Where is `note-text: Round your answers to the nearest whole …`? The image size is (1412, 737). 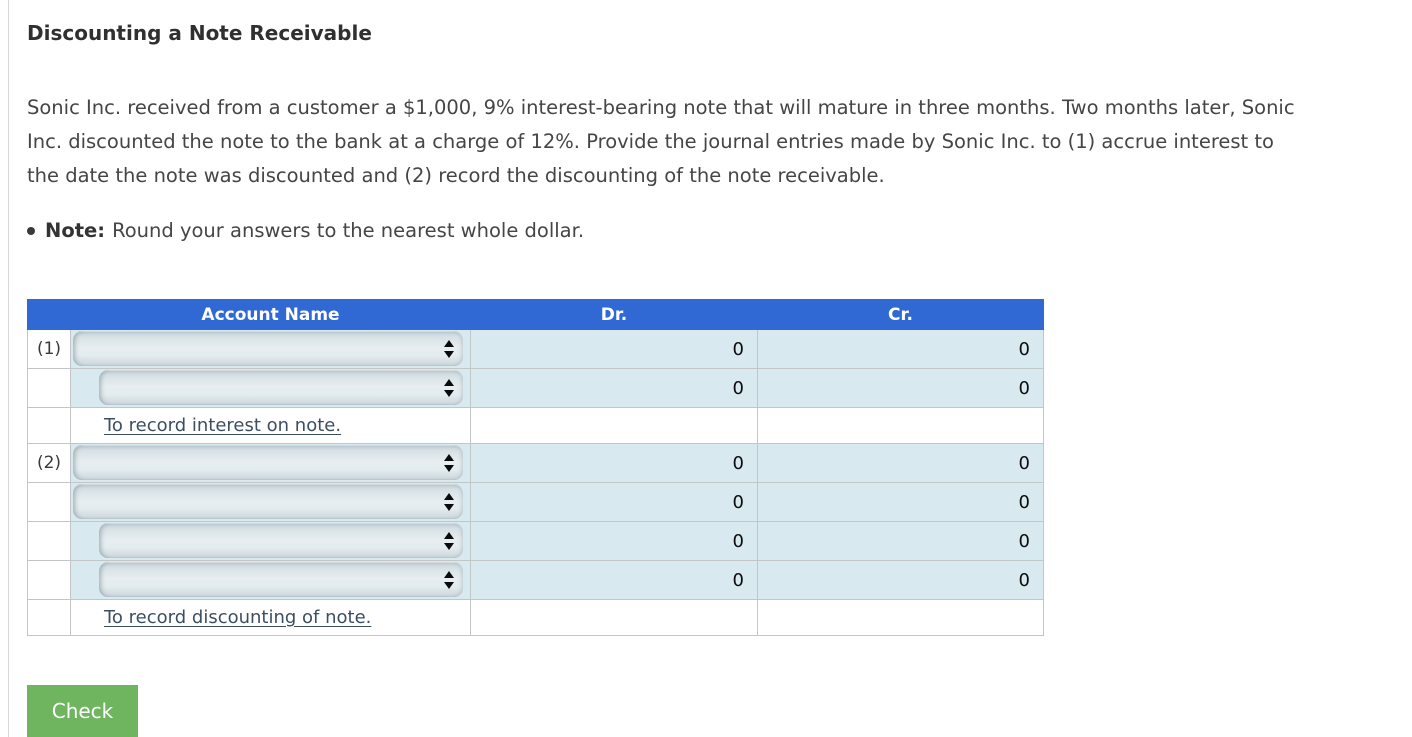
note-text: Round your answers to the nearest whole … is located at coordinates (348, 230).